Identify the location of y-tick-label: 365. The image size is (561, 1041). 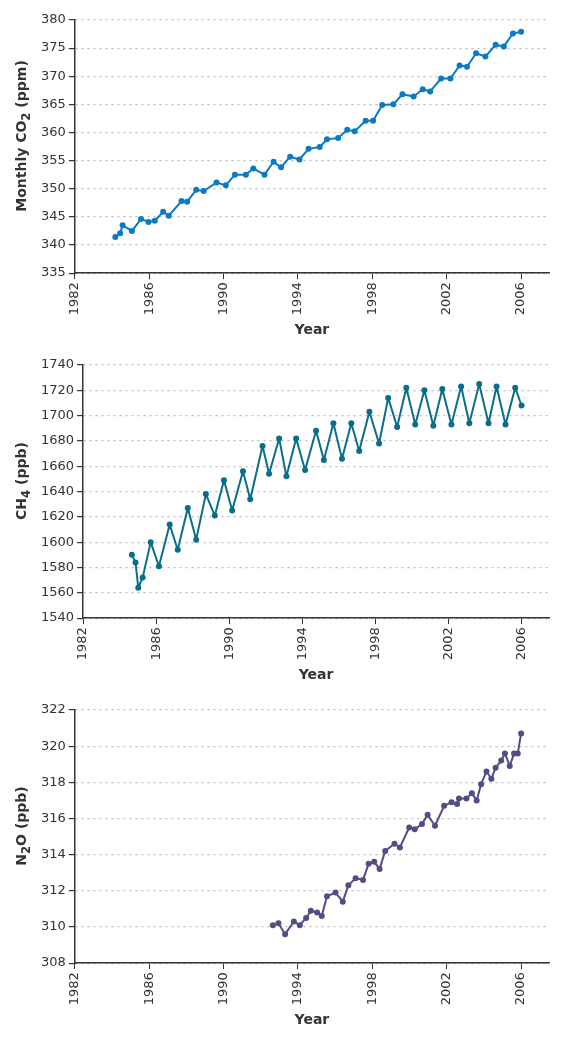
(53, 103).